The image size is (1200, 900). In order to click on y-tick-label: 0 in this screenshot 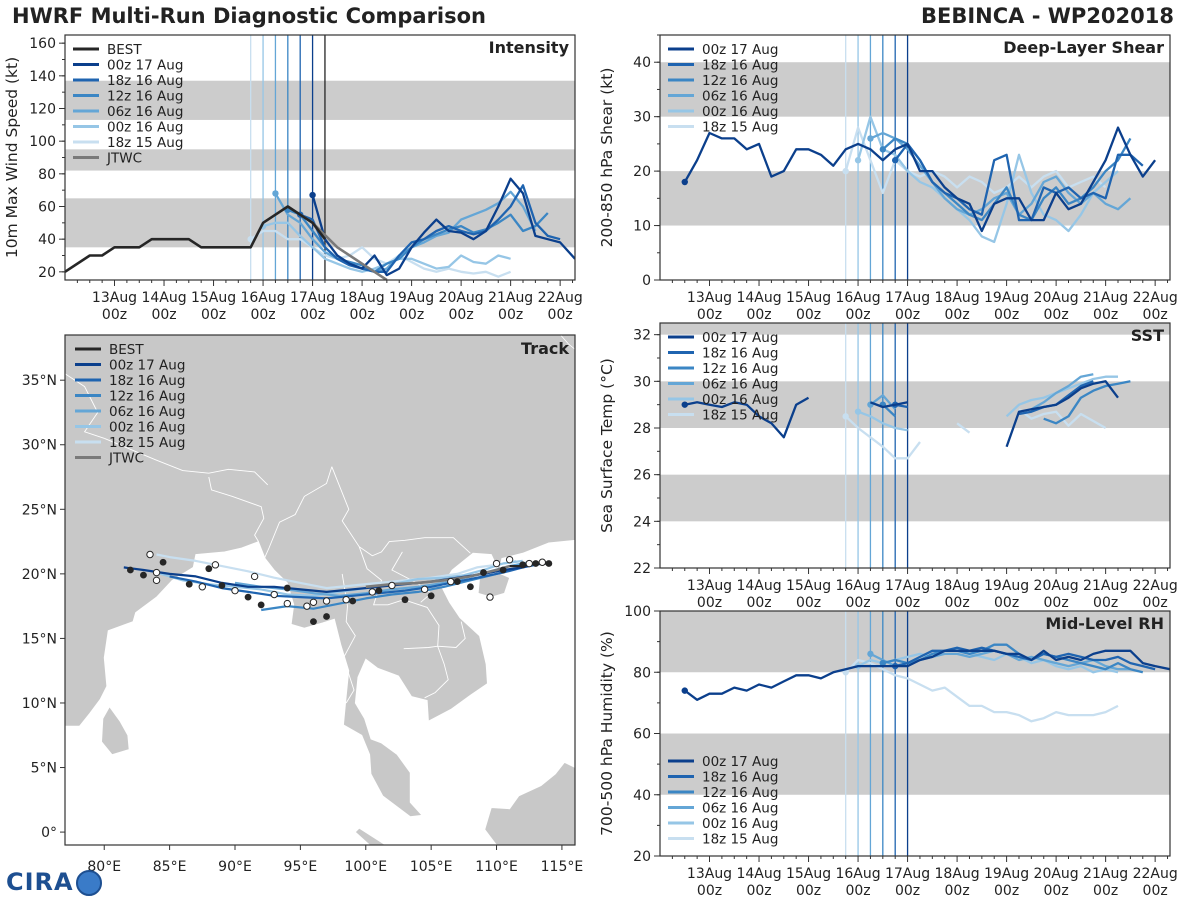, I will do `click(646, 281)`.